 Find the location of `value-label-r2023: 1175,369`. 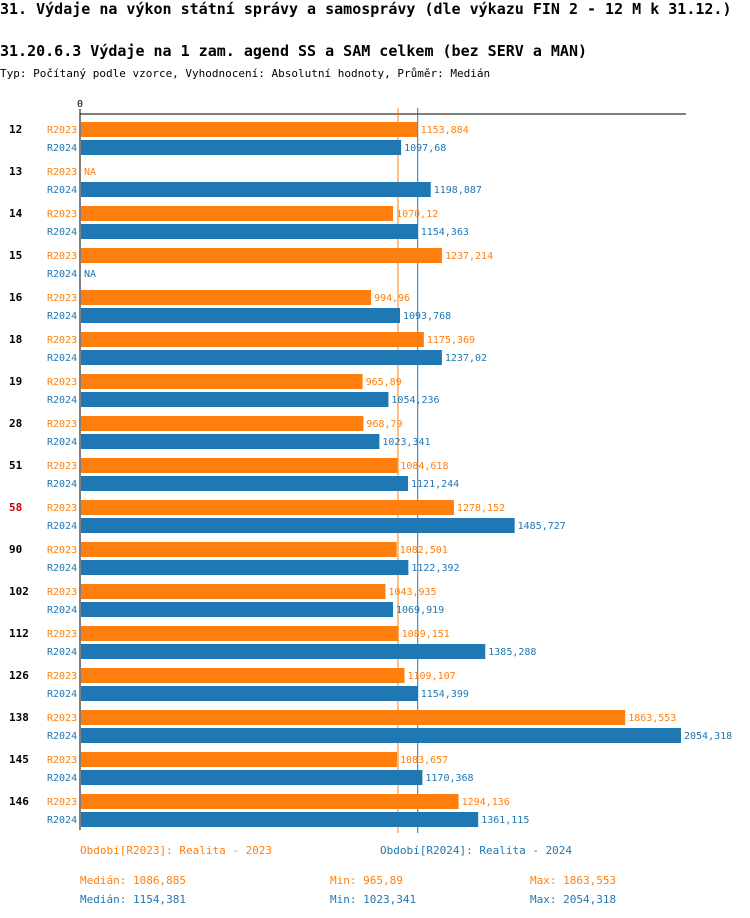

value-label-r2023: 1175,369 is located at coordinates (451, 340).